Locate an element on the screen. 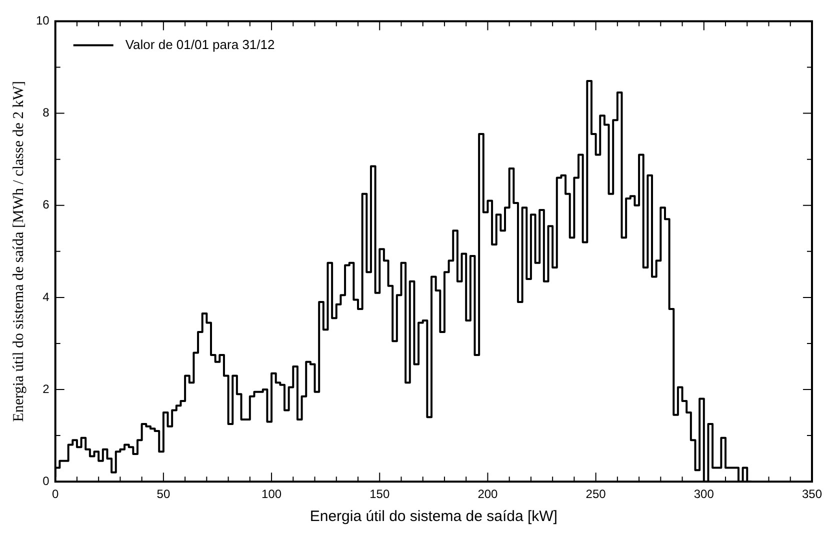 This screenshot has height=534, width=836. y-tick-label: 6 is located at coordinates (46, 205).